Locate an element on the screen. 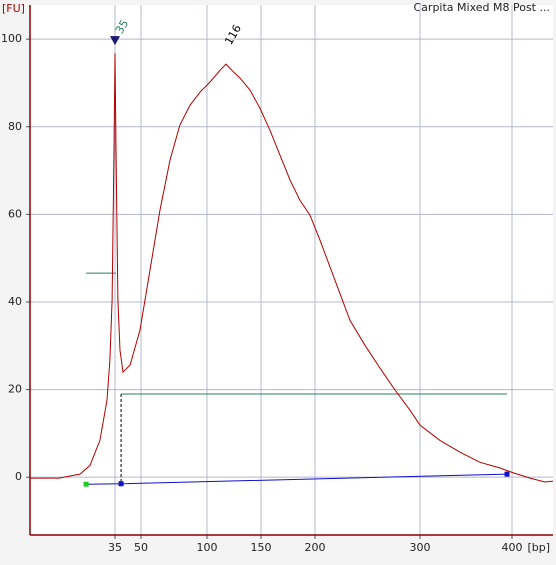  x-tick-label: 300 is located at coordinates (420, 547).